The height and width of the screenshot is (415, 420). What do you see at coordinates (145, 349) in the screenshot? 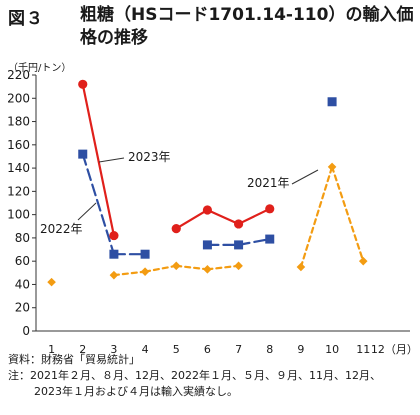
I see `x-tick-label: 4` at bounding box center [145, 349].